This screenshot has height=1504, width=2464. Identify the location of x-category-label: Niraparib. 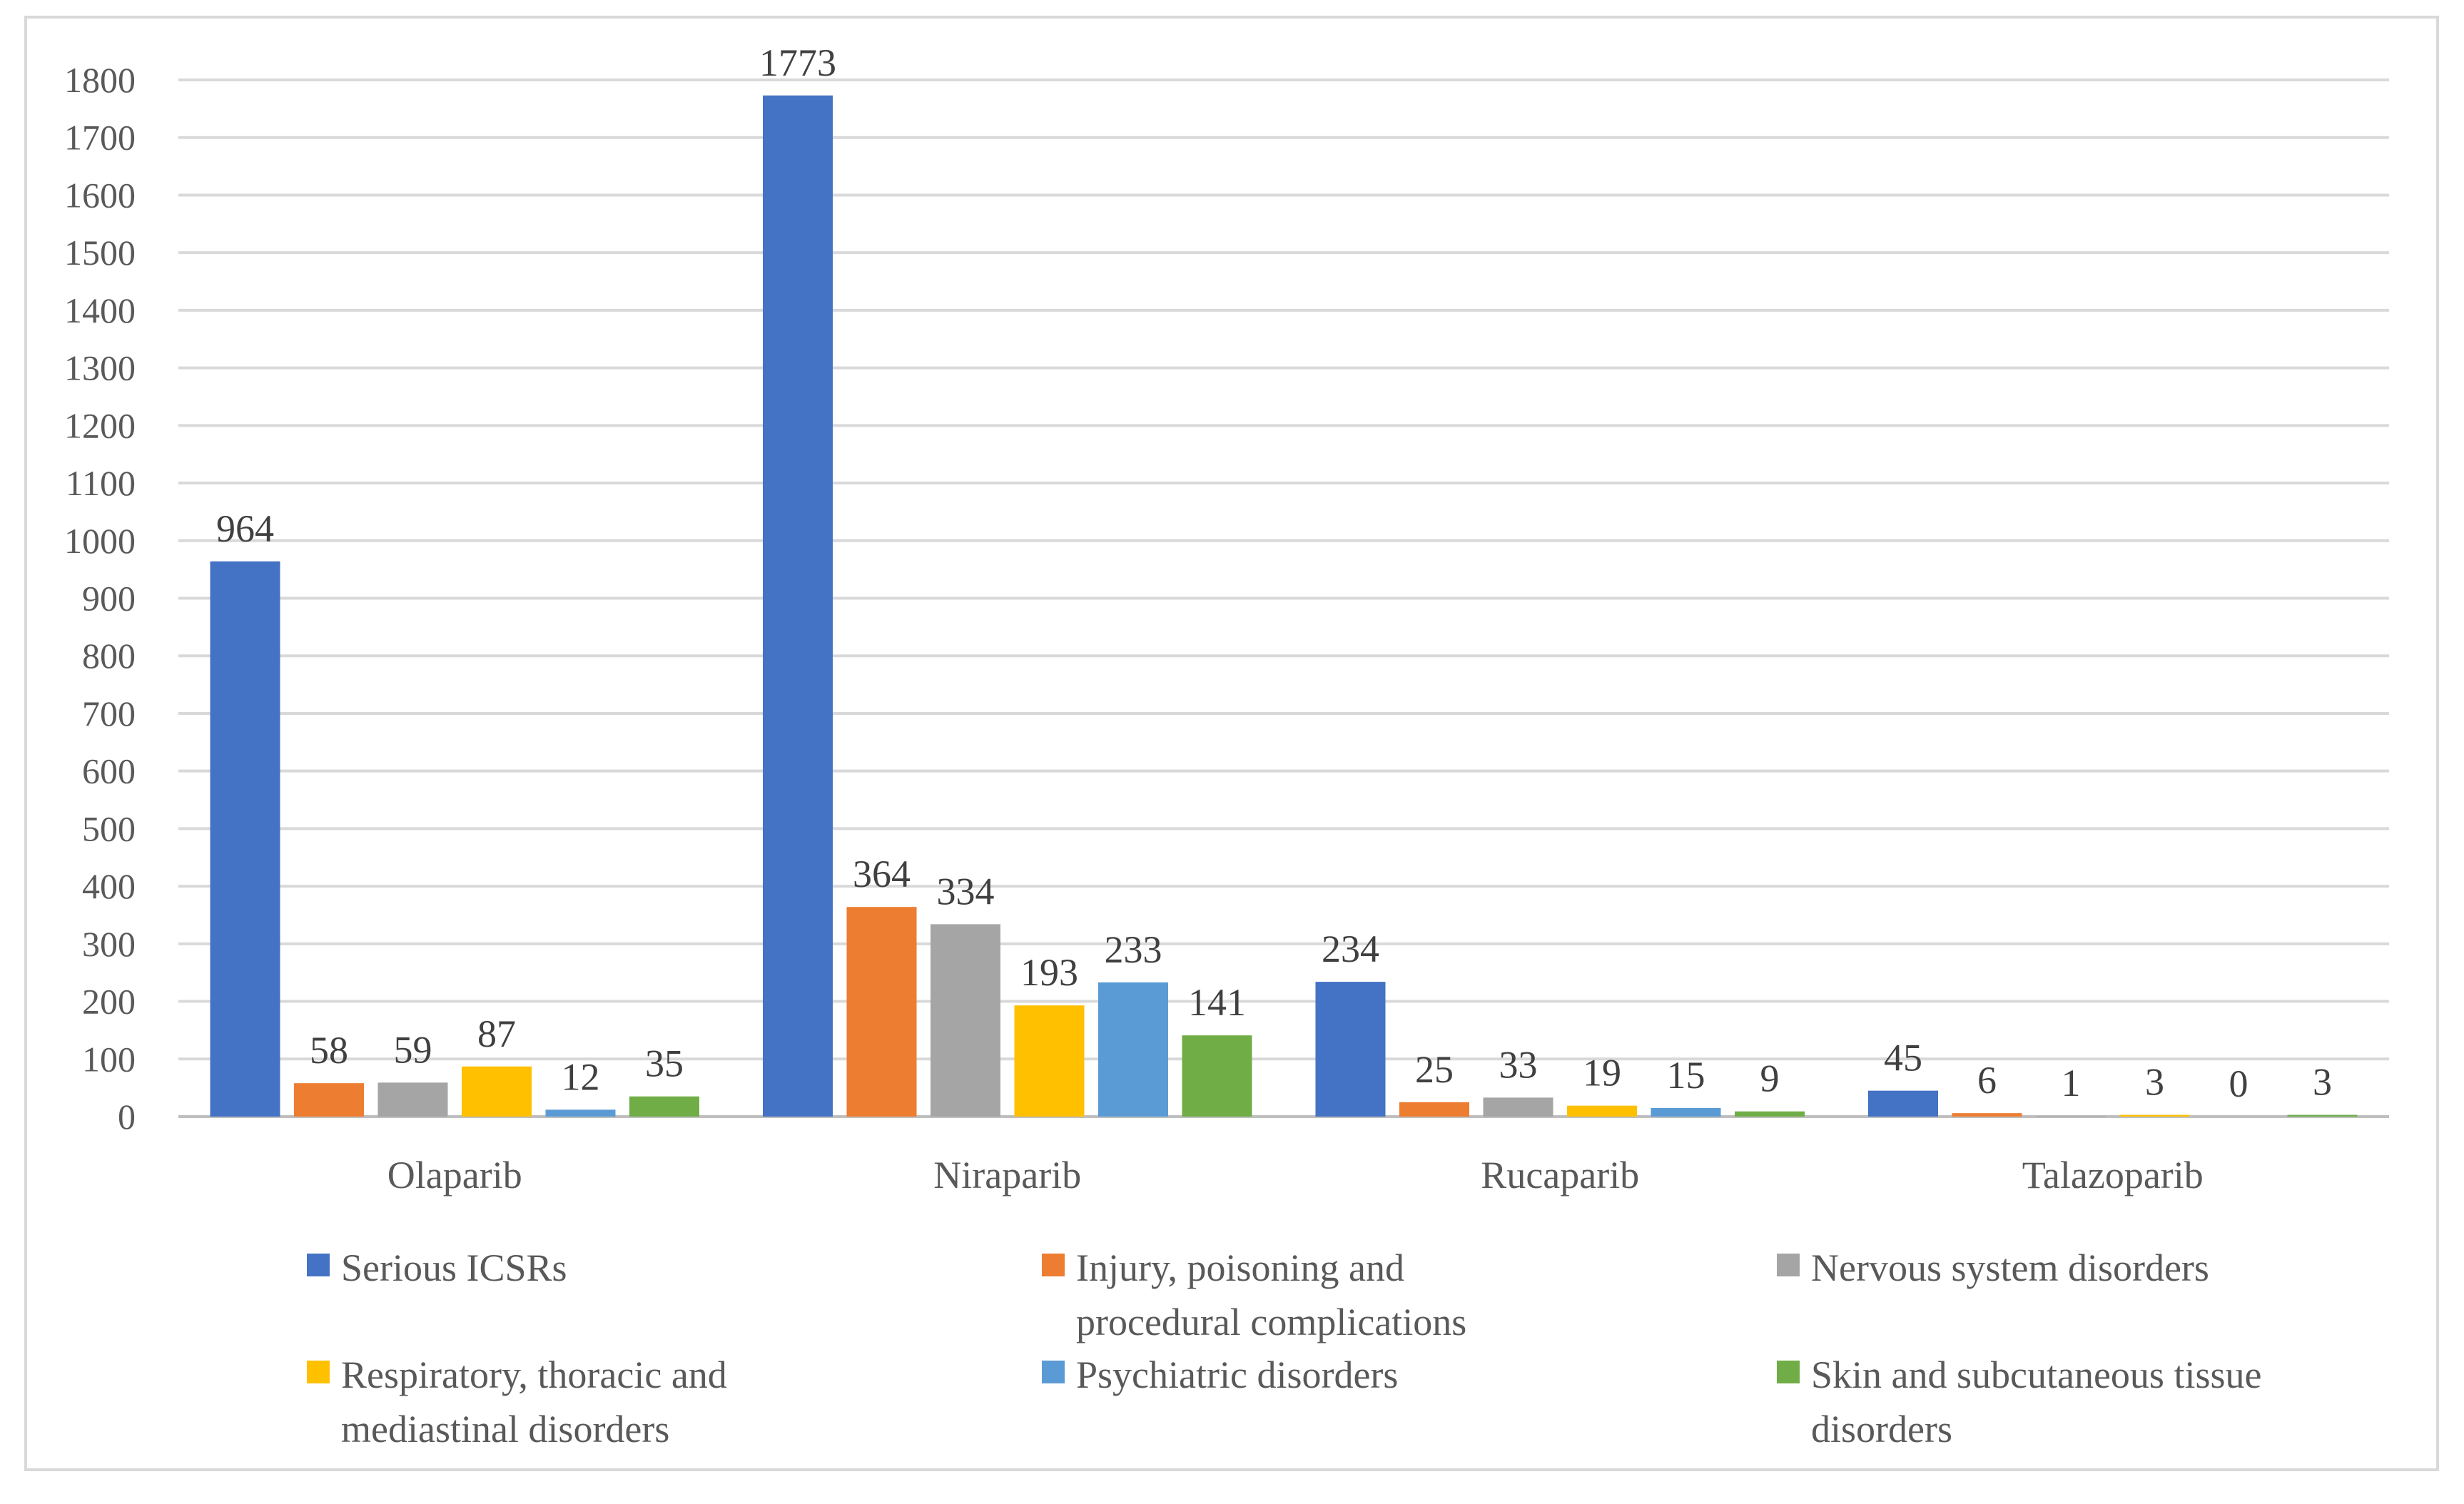
(1007, 1175).